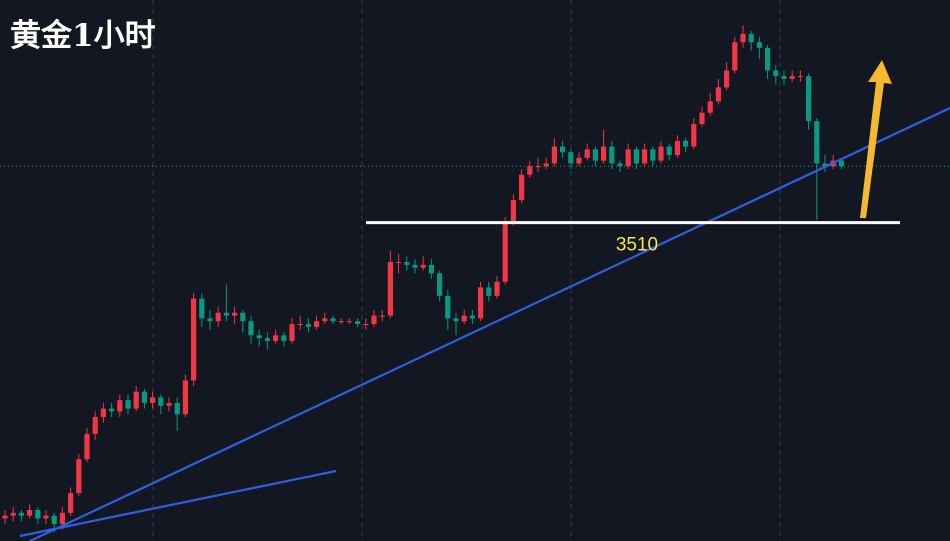  What do you see at coordinates (178, 503) in the screenshot?
I see `trend-line` at bounding box center [178, 503].